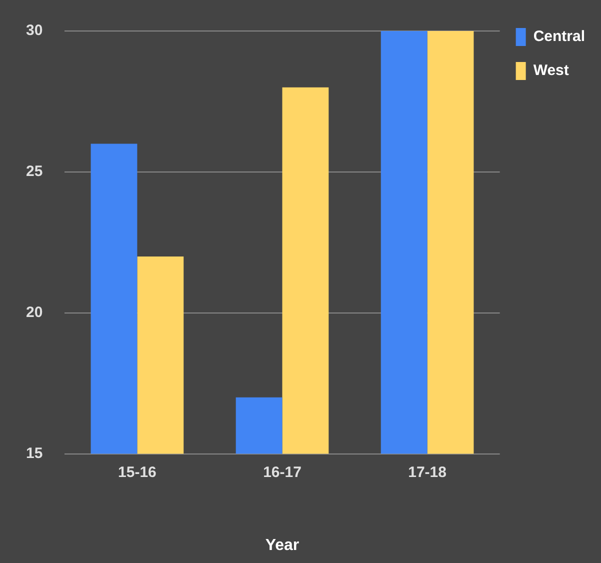 The width and height of the screenshot is (601, 563). What do you see at coordinates (282, 545) in the screenshot?
I see `x-axis-title: Year` at bounding box center [282, 545].